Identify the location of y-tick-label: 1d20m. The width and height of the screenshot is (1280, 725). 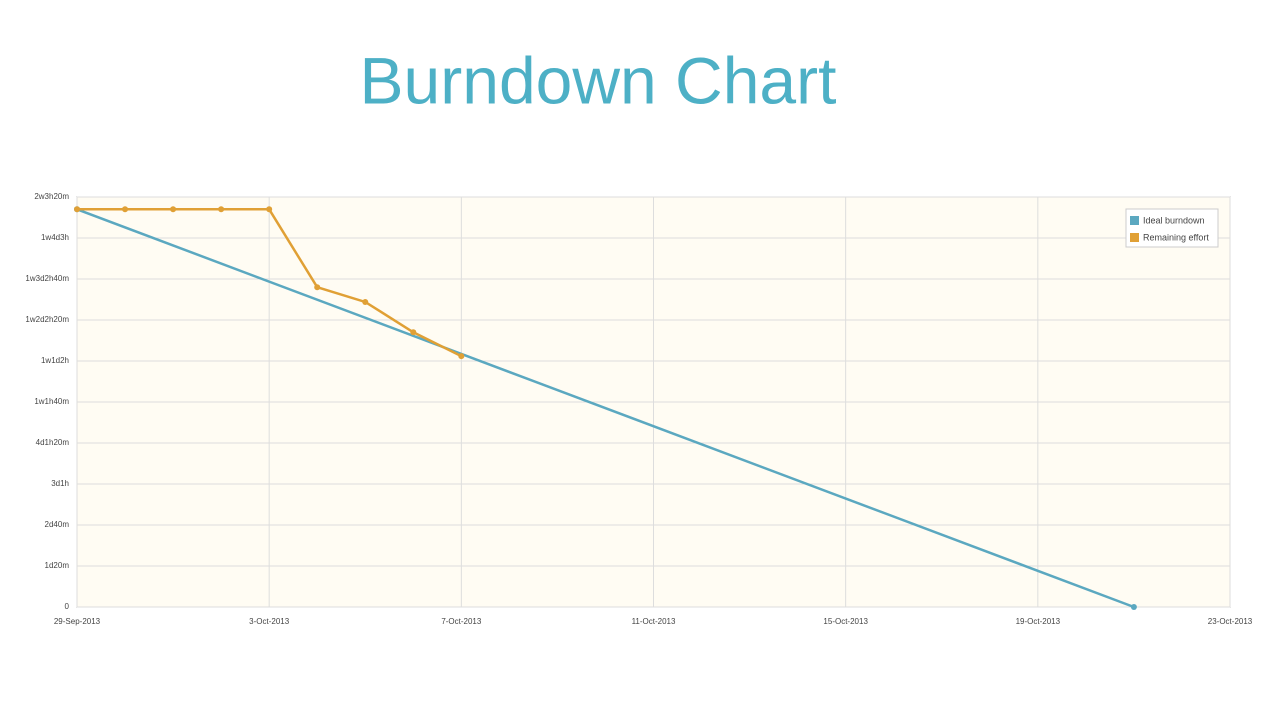
(57, 565).